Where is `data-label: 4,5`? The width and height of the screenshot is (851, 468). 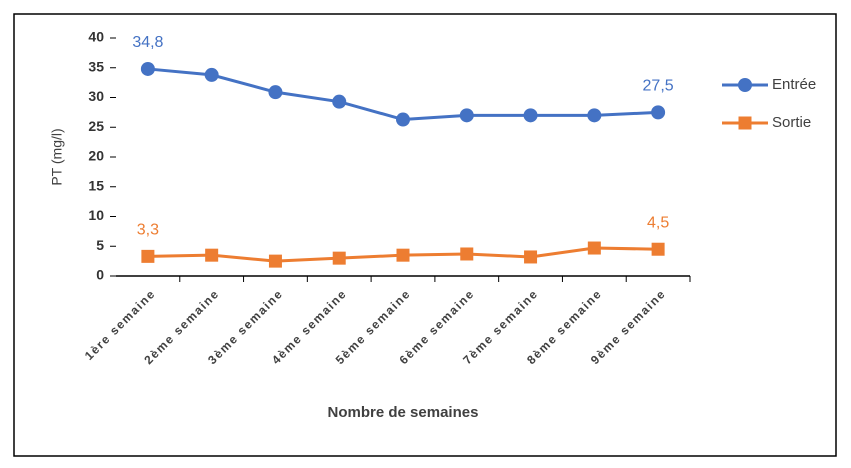 data-label: 4,5 is located at coordinates (658, 222).